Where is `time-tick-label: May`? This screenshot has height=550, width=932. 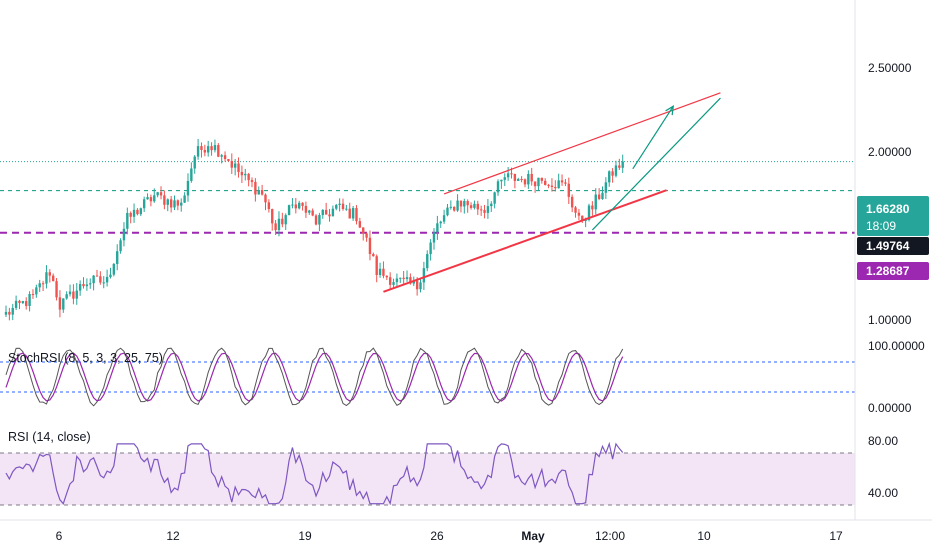
time-tick-label: May is located at coordinates (533, 536).